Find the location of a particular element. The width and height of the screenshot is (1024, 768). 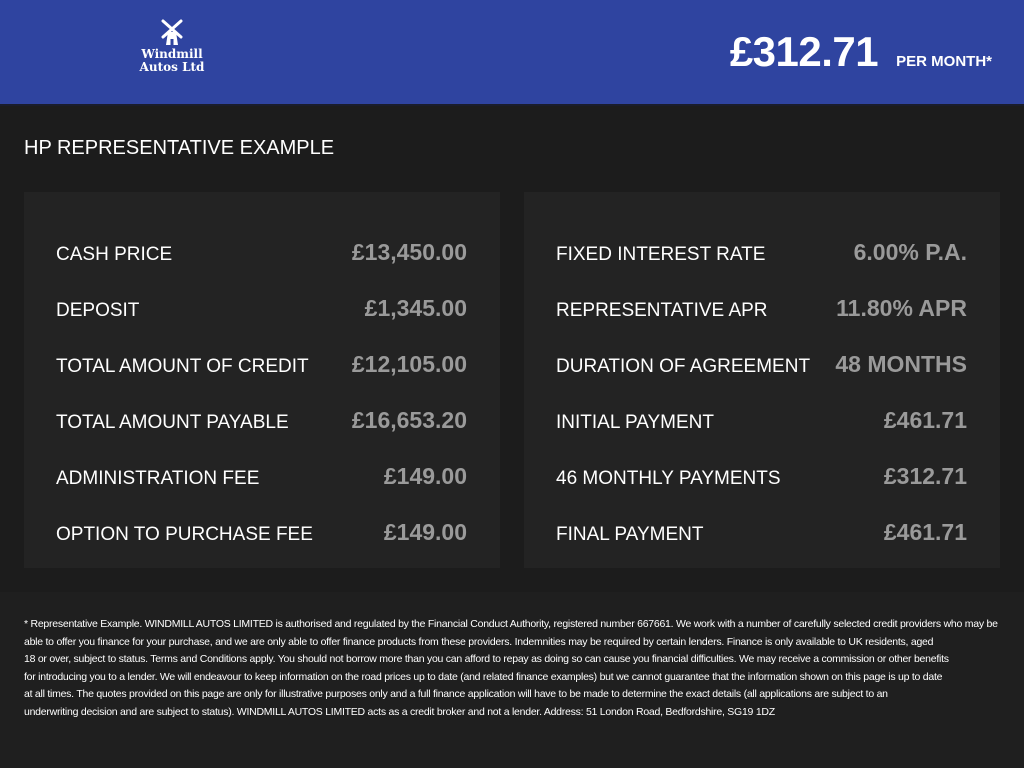

finance-row: CASH PRICE £13,450.00 is located at coordinates (261, 252).